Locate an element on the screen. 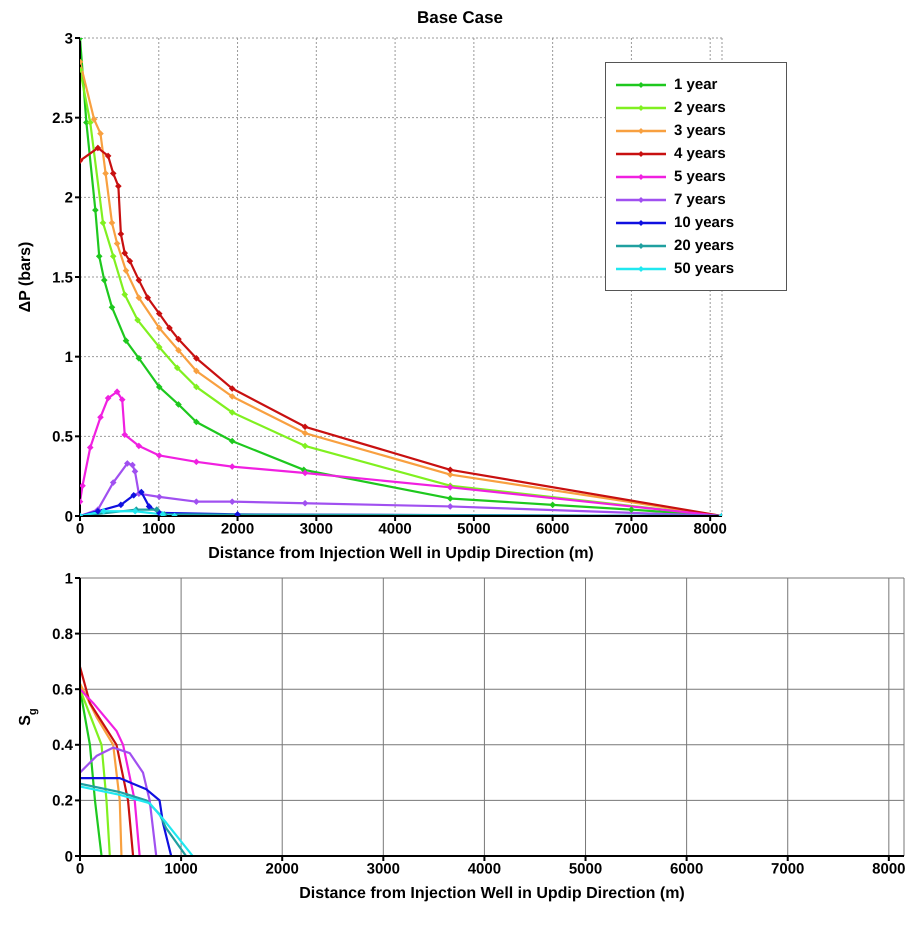 The image size is (920, 942). y-tick-label: 2.5 is located at coordinates (62, 118).